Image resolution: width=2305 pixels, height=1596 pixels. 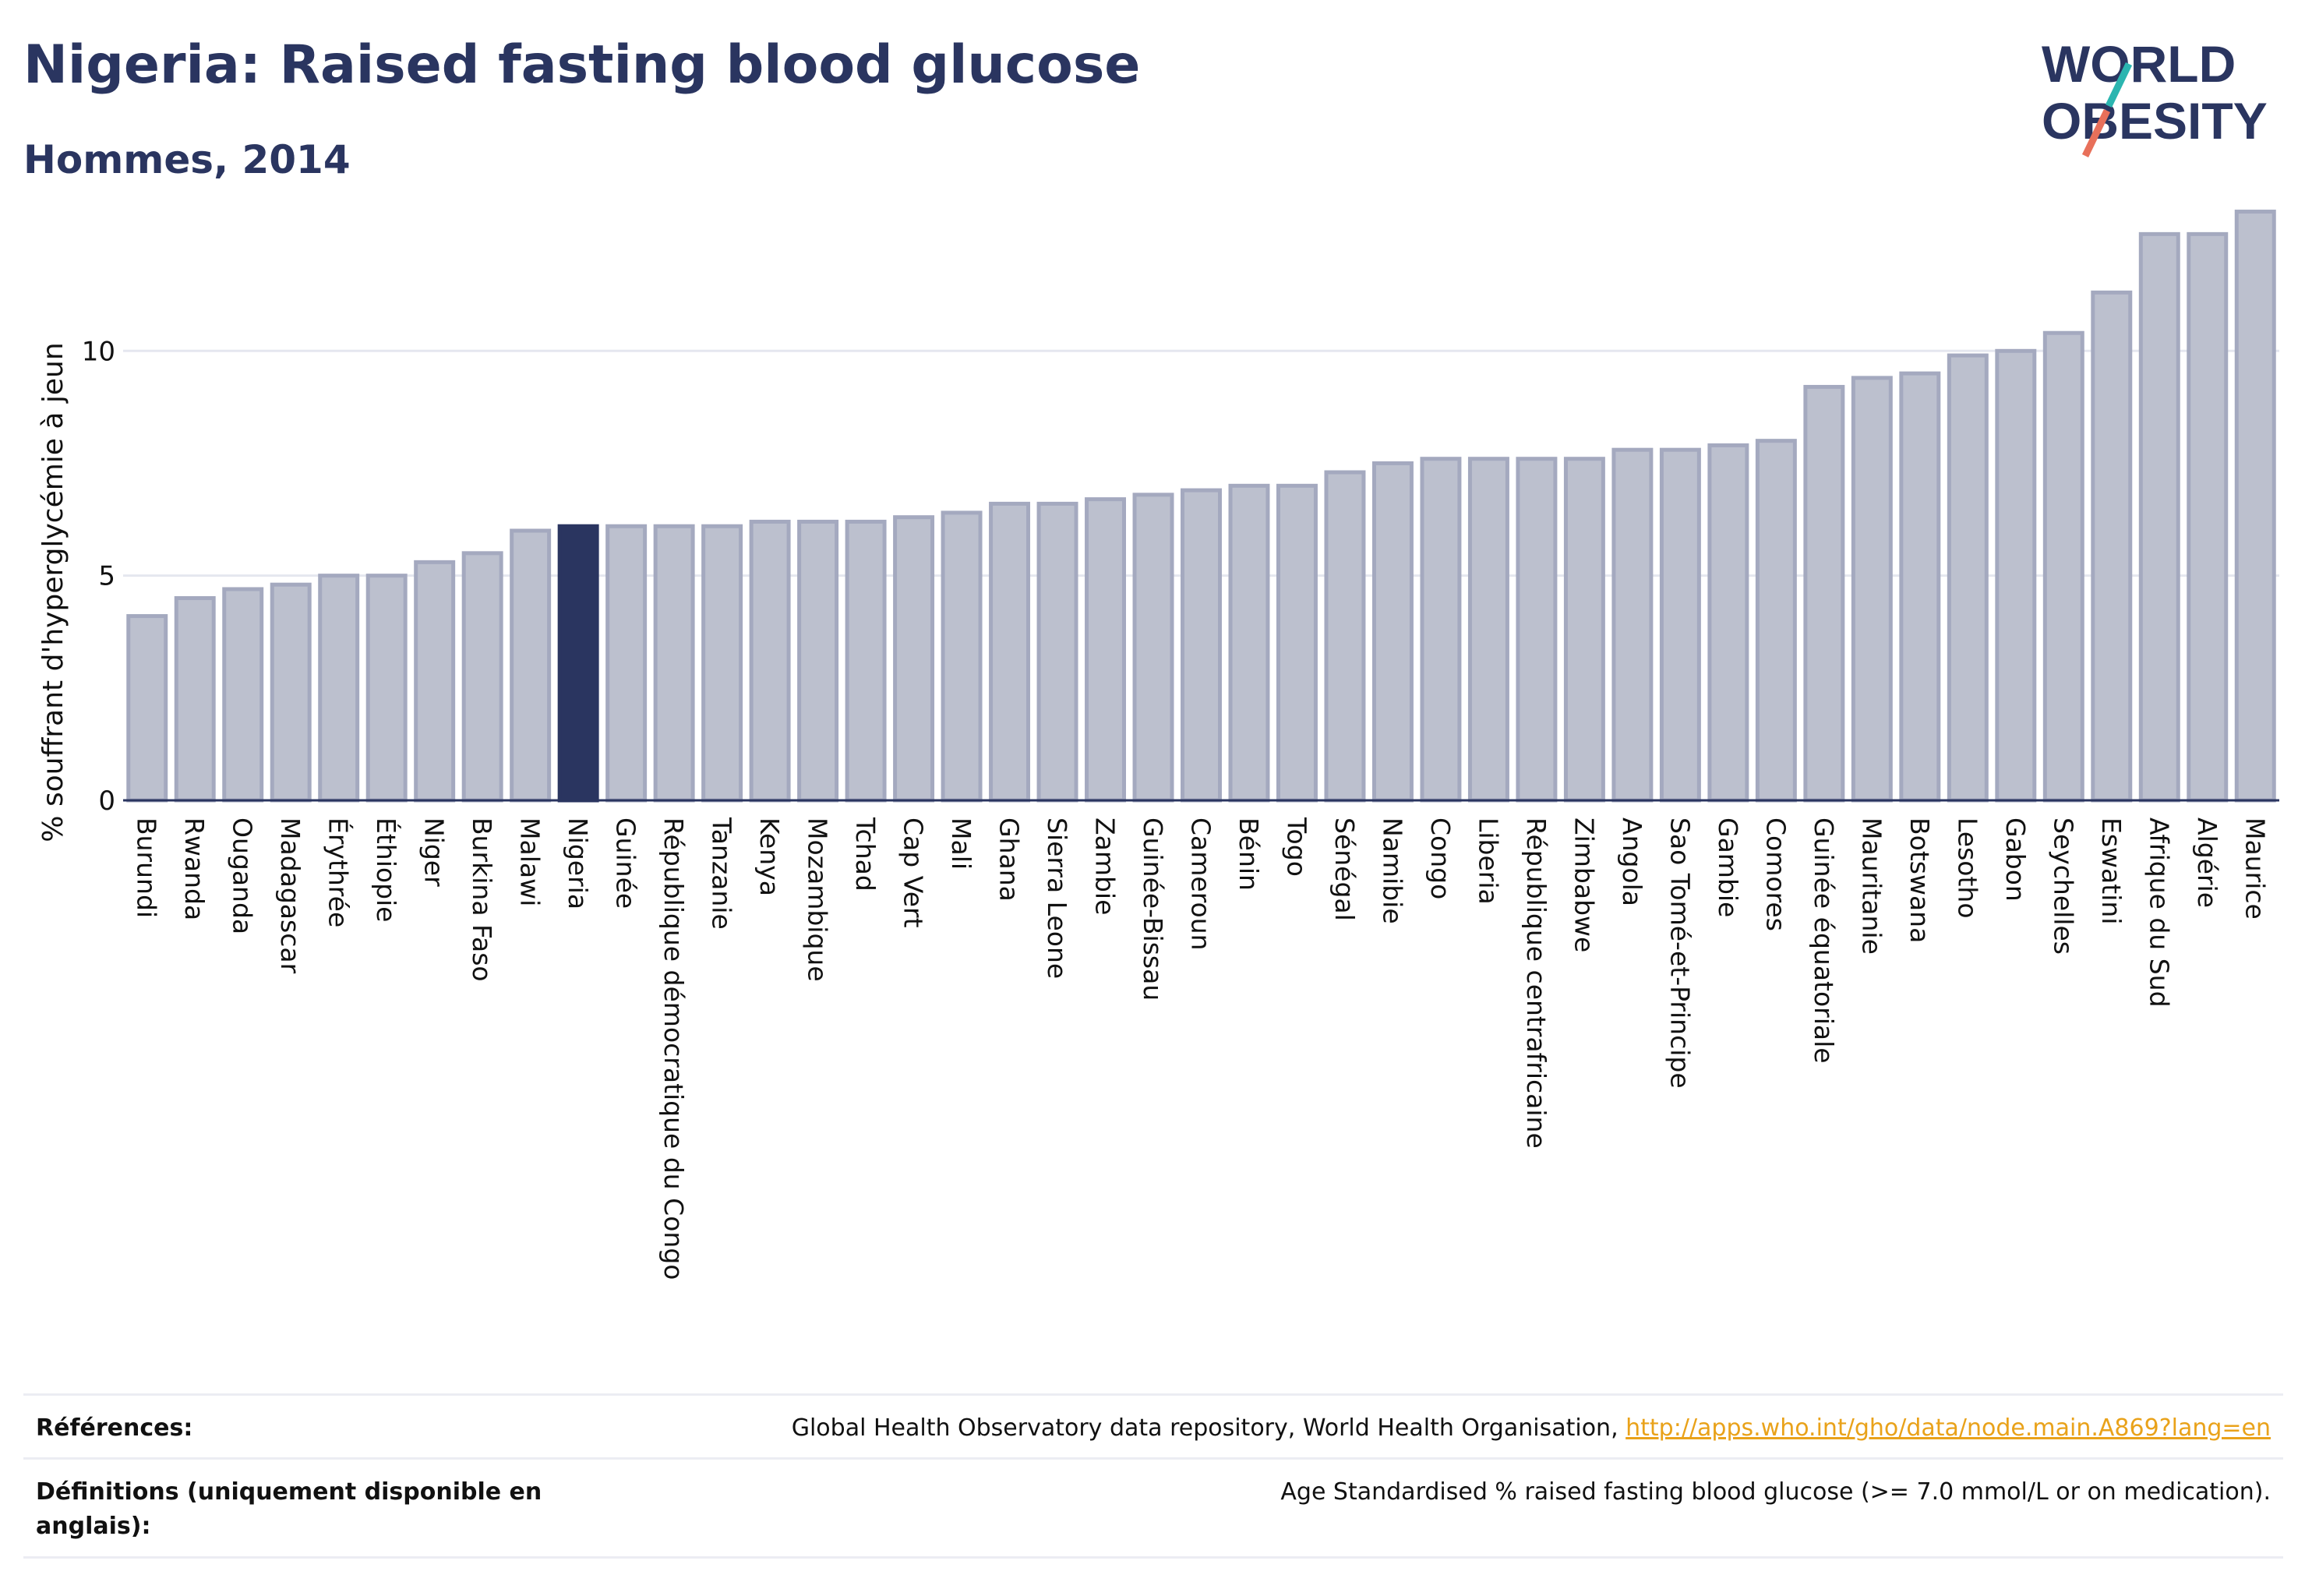 I want to click on chart-subtitle: Hommes, 2014, so click(x=187, y=159).